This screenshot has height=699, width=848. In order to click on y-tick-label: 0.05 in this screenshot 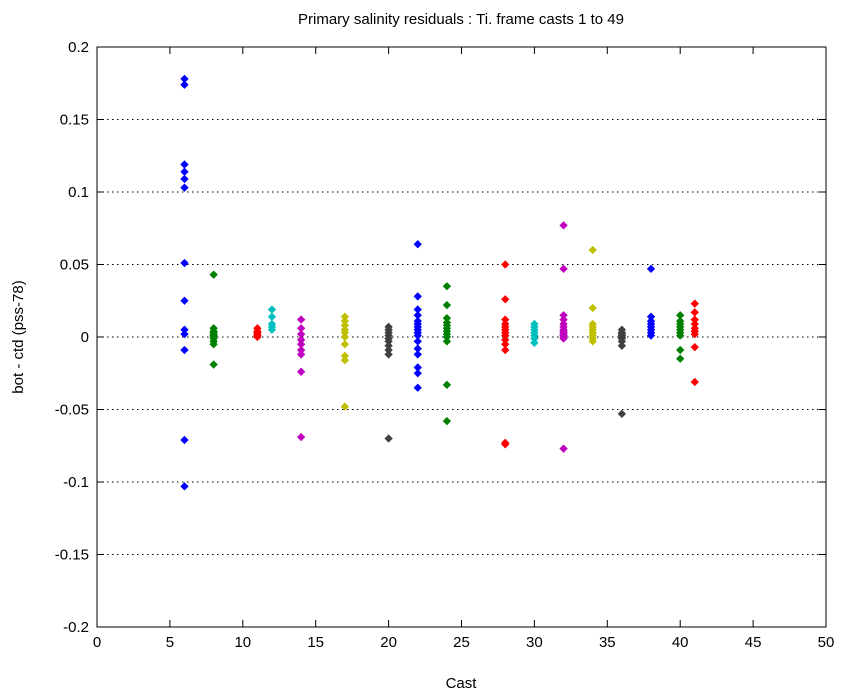, I will do `click(74, 265)`.